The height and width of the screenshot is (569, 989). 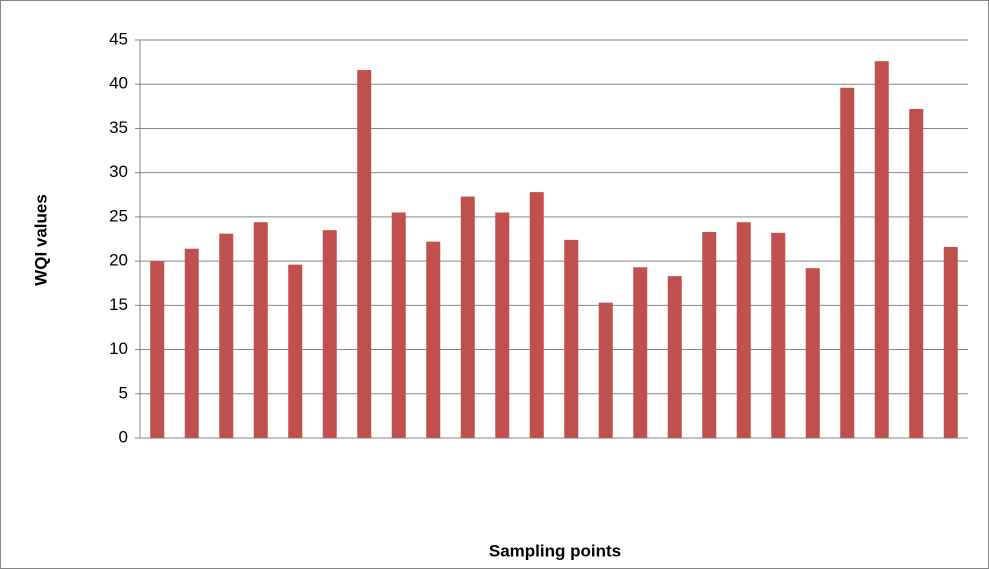 I want to click on x-axis-title: Sampling points, so click(x=555, y=550).